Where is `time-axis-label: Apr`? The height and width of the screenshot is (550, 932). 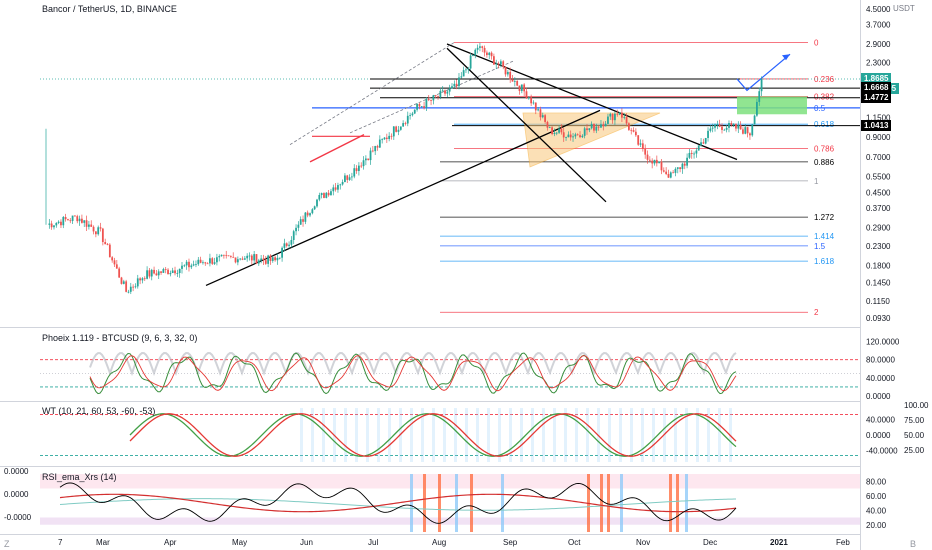
time-axis-label: Apr is located at coordinates (170, 542).